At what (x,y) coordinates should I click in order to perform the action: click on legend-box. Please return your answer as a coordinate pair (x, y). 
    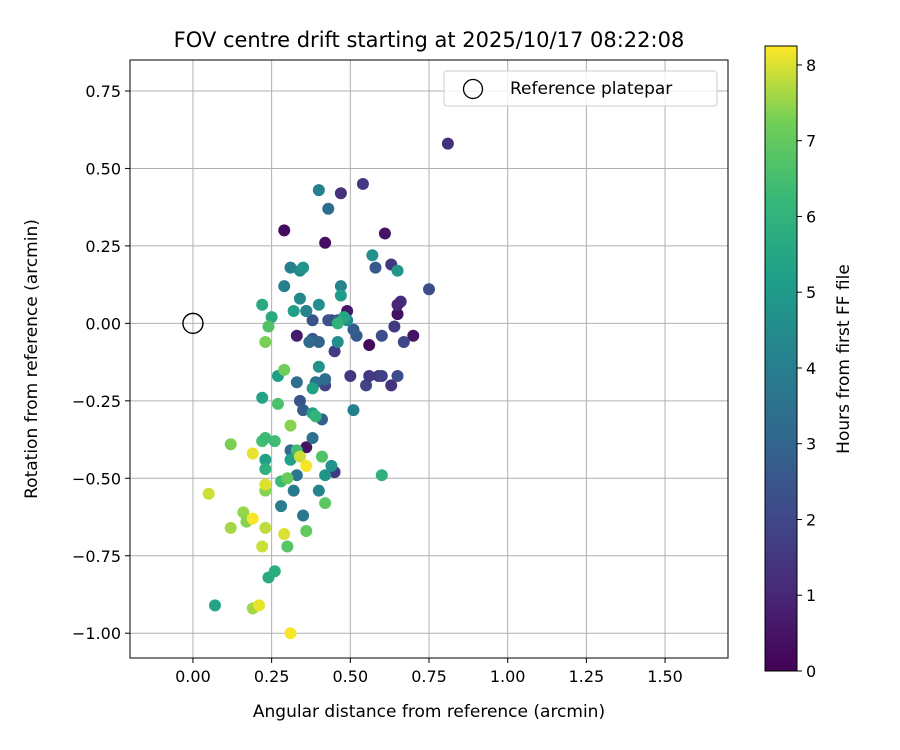
    Looking at the image, I should click on (580, 88).